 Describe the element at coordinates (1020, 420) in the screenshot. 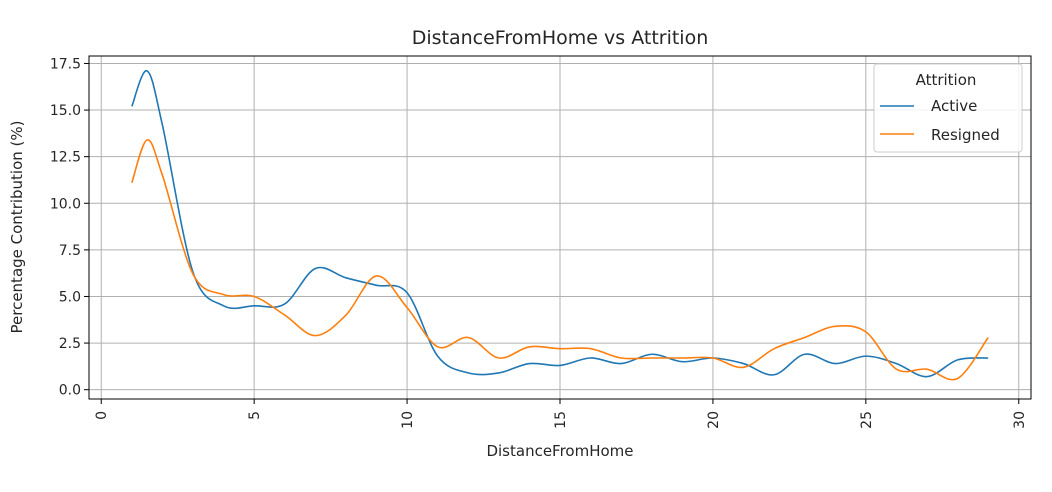

I see `x-tick-label: 30` at that location.